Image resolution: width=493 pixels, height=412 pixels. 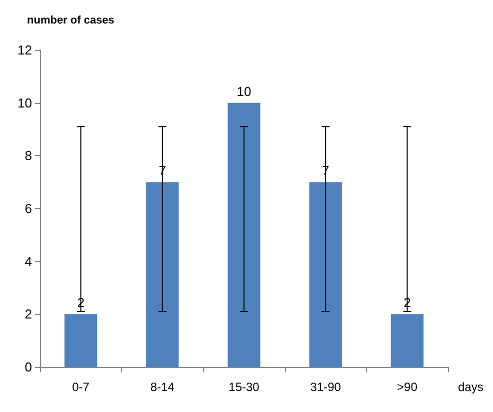 What do you see at coordinates (471, 387) in the screenshot?
I see `x-axis-title: days` at bounding box center [471, 387].